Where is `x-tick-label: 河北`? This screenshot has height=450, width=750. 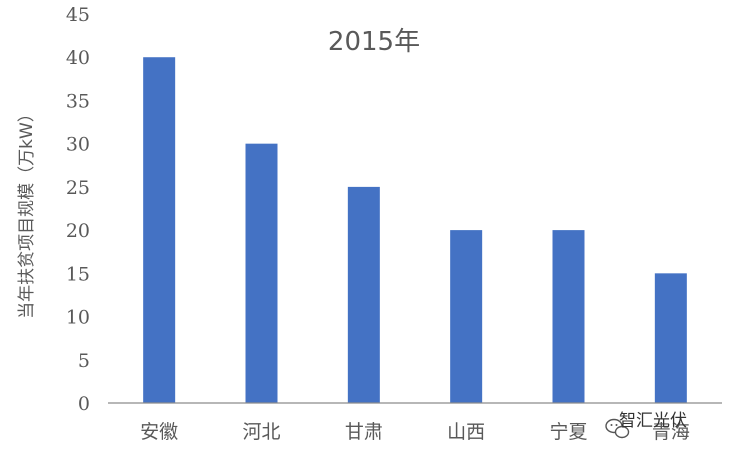 x-tick-label: 河北 is located at coordinates (261, 432).